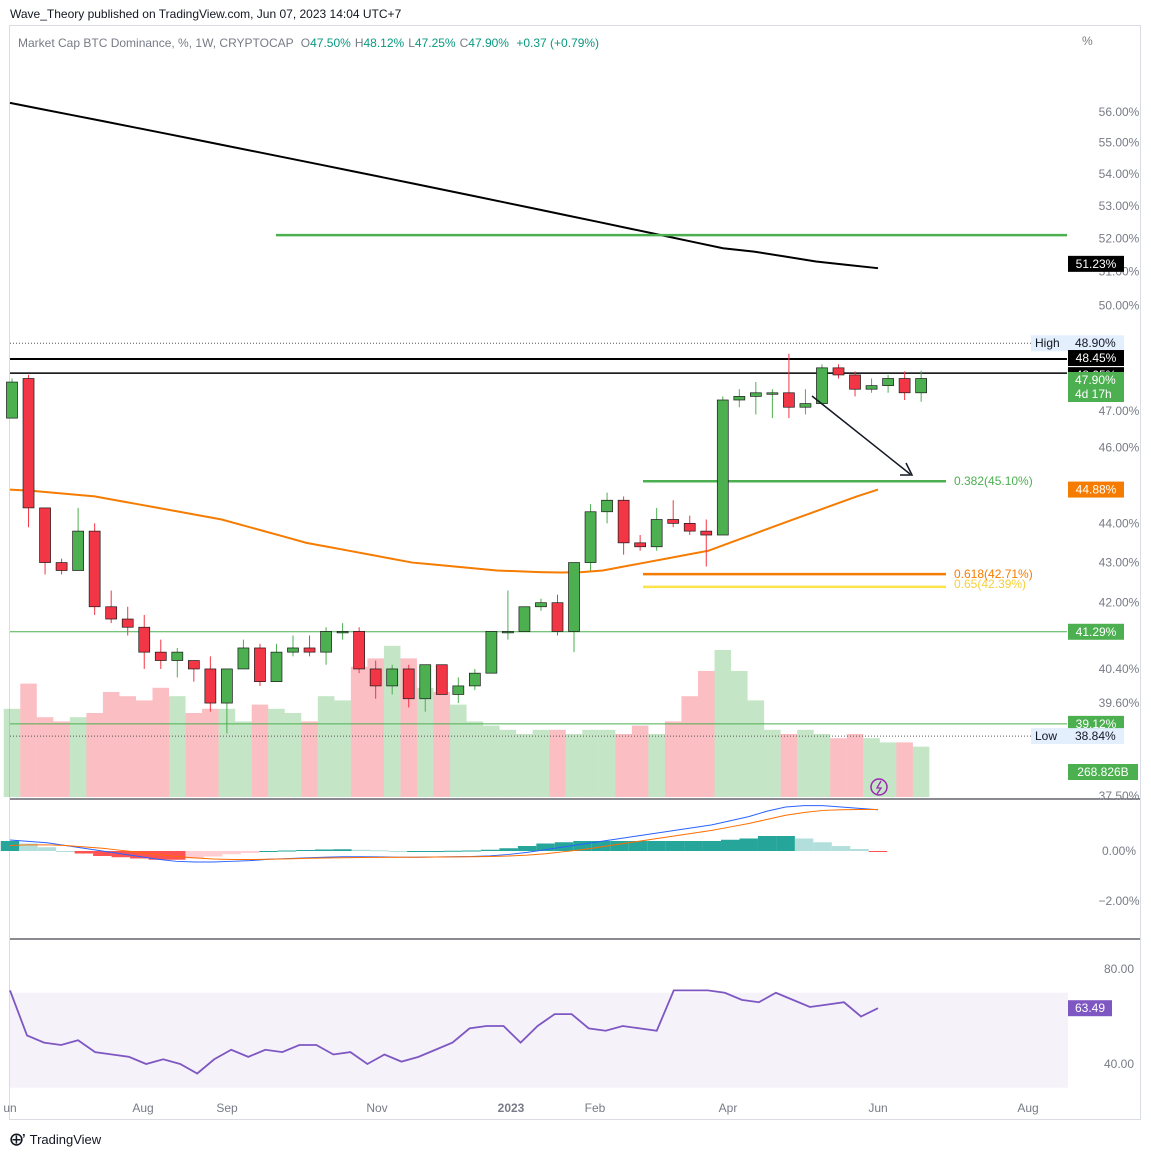 This screenshot has width=1151, height=1156. I want to click on y-tick-label: 52.00%, so click(1119, 238).